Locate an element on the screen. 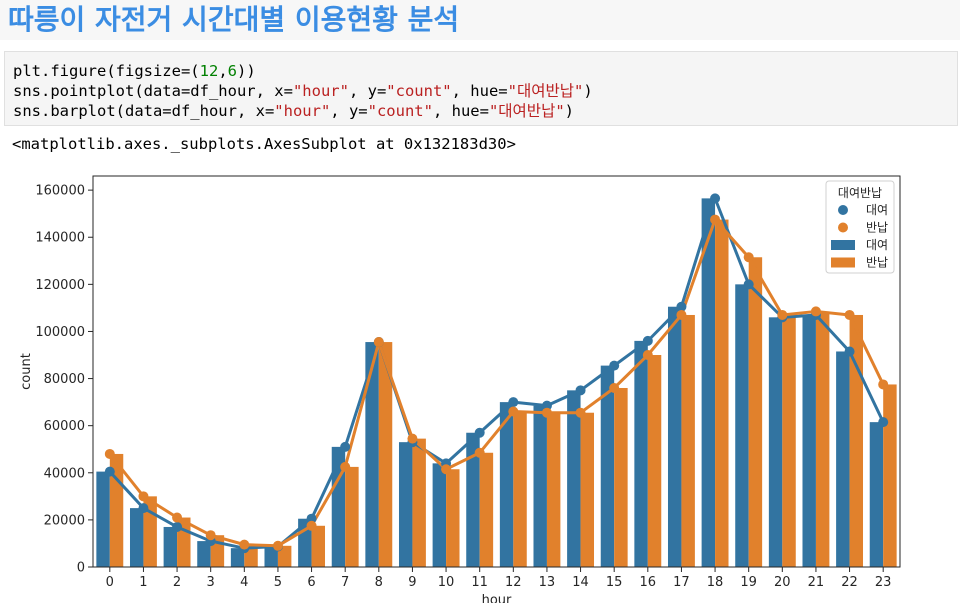 This screenshot has height=603, width=960. y-axis-label: count is located at coordinates (26, 371).